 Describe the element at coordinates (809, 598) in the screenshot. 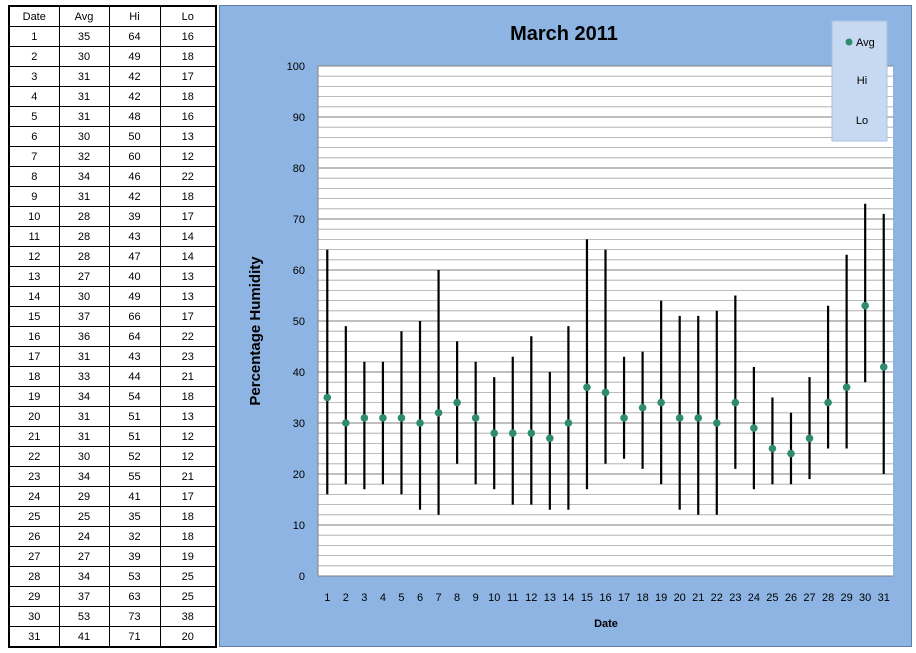

I see `x-tick-label: 27` at that location.